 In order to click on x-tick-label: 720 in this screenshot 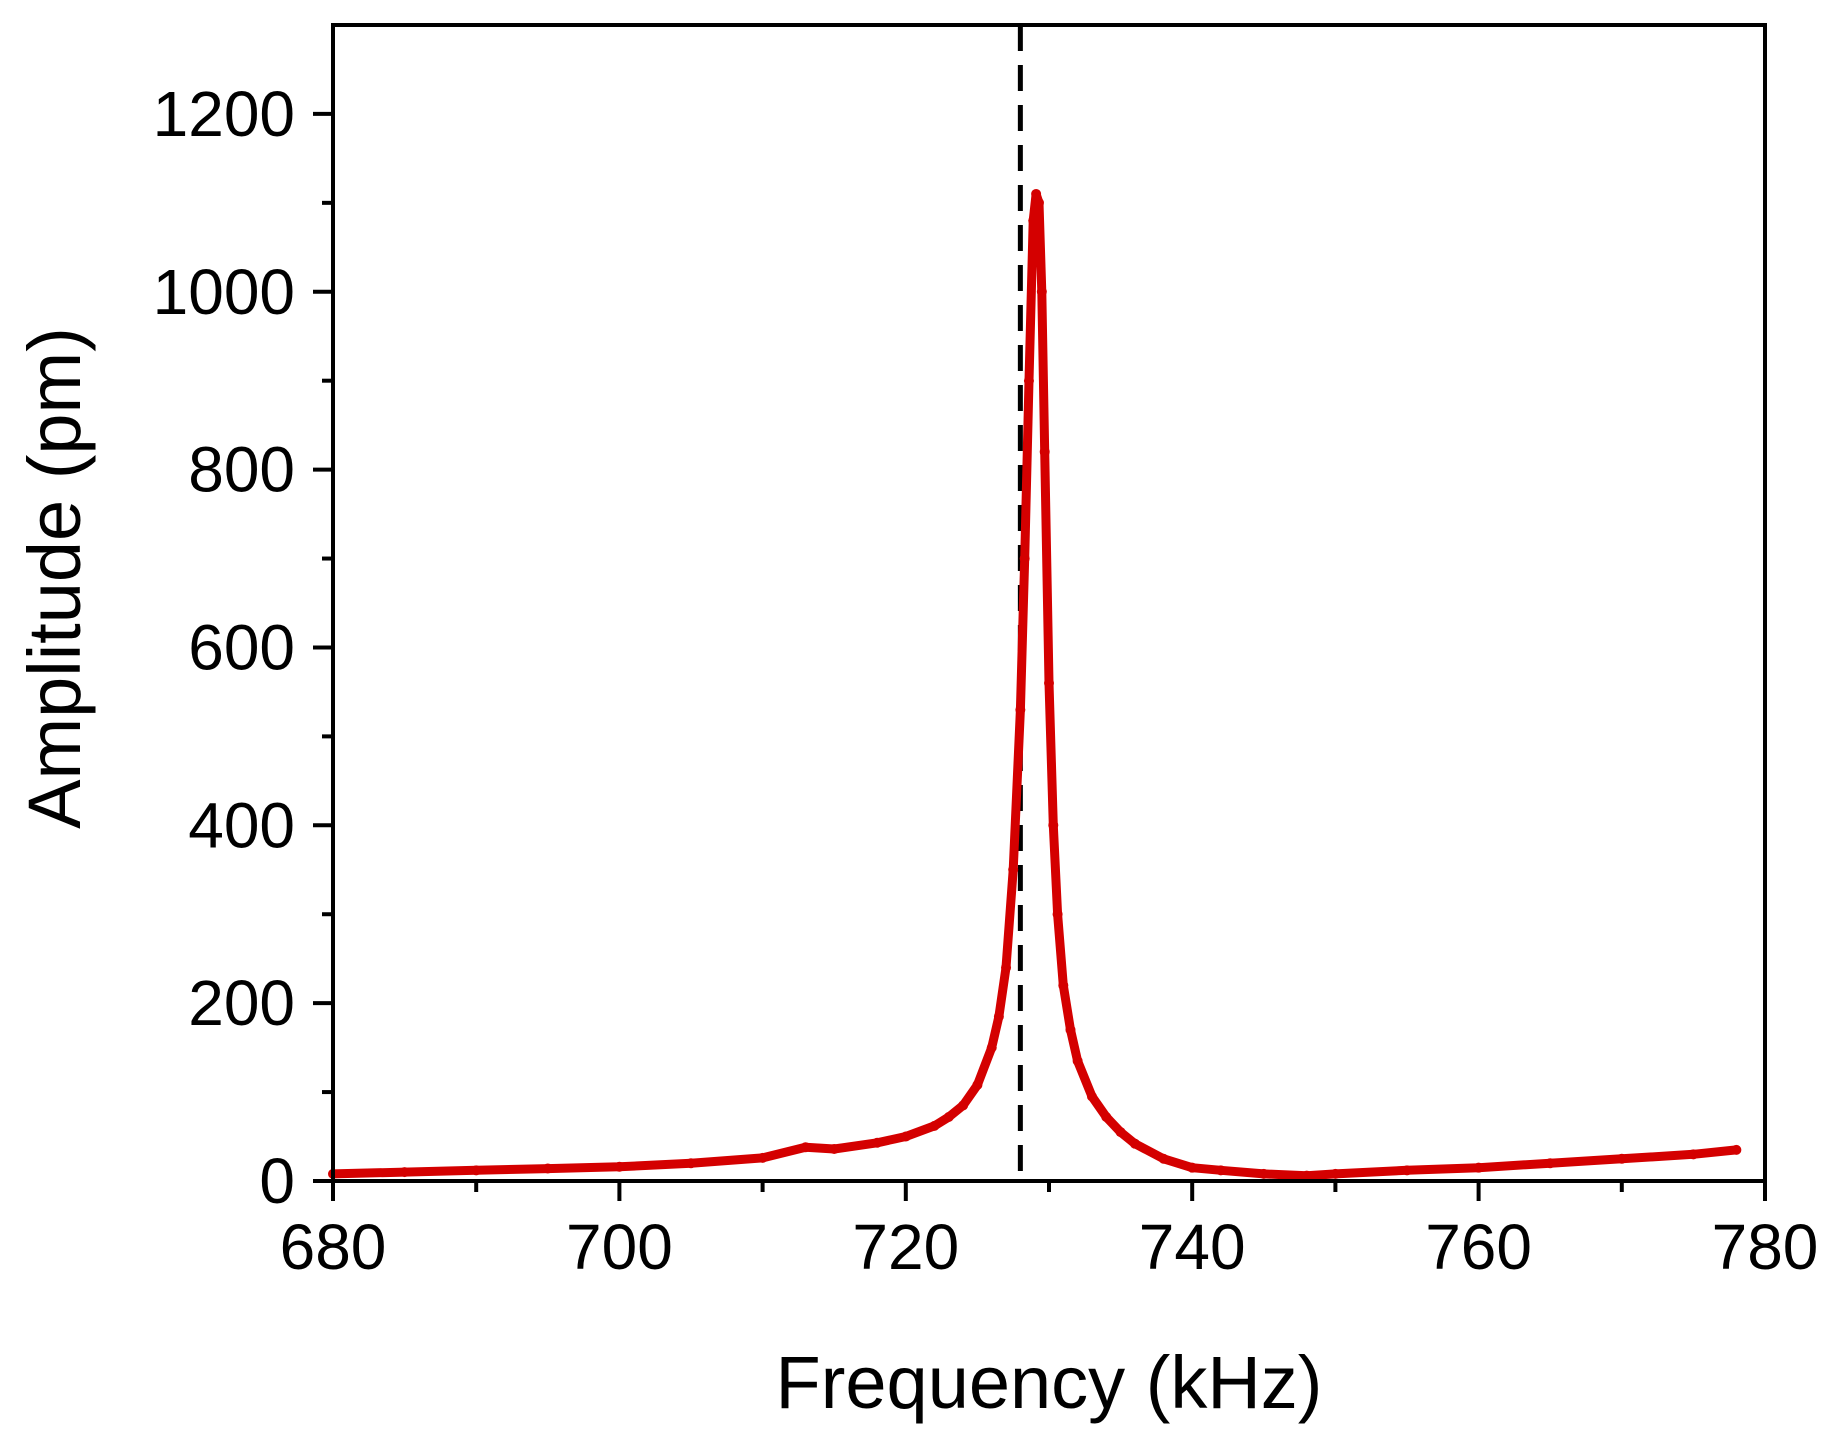, I will do `click(905, 1247)`.